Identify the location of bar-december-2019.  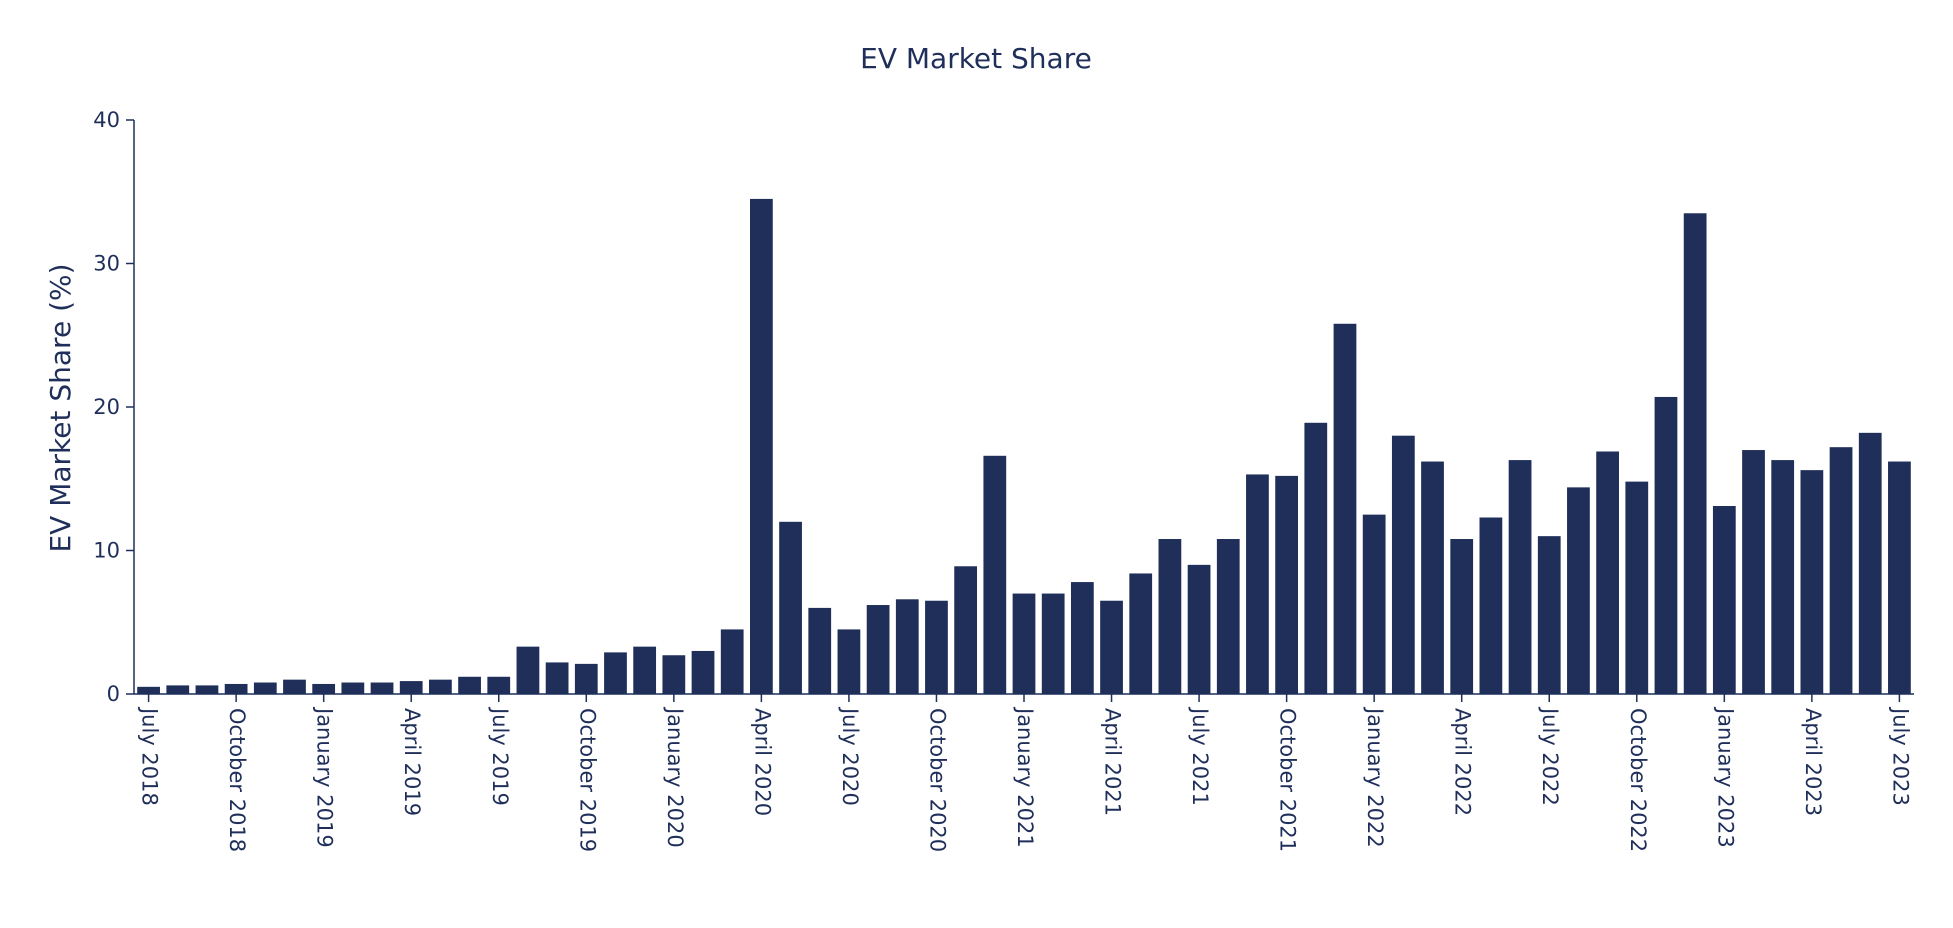
(645, 670).